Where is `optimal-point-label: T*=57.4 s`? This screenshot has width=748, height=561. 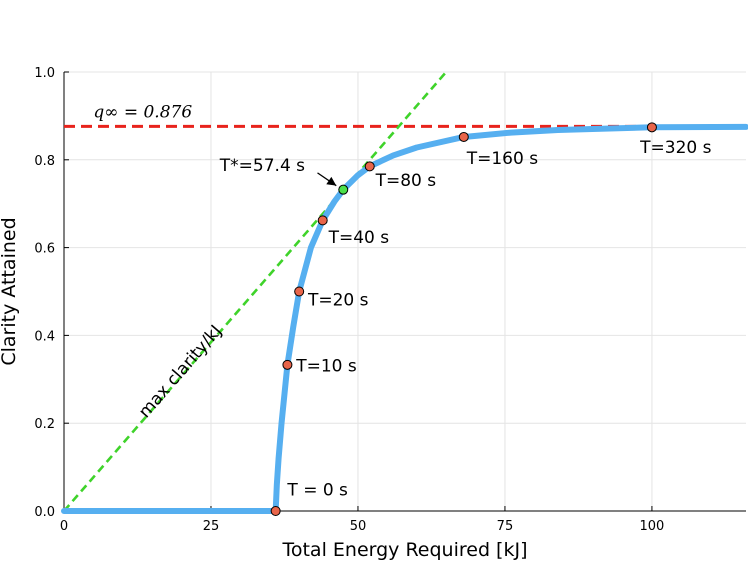
optimal-point-label: T*=57.4 s is located at coordinates (262, 166).